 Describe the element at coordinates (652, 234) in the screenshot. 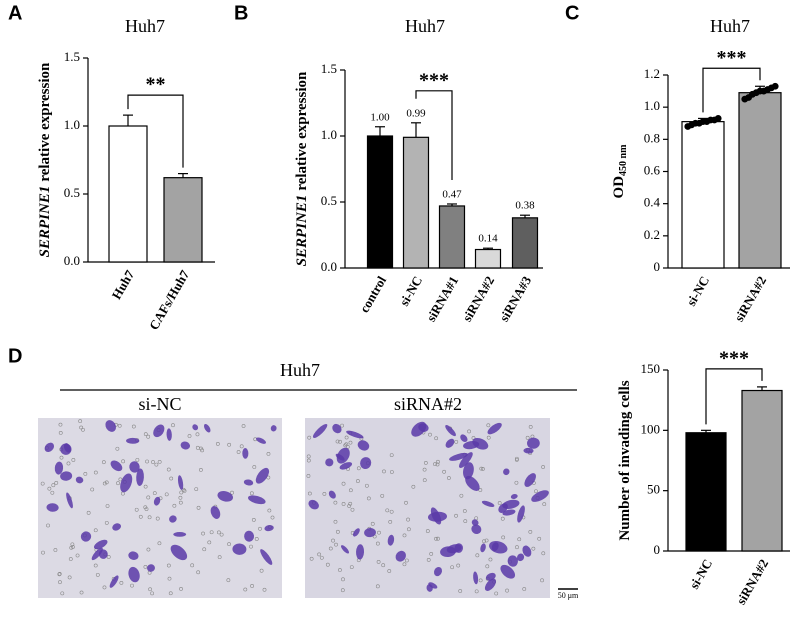

I see `y-tick-label: 0.2` at that location.